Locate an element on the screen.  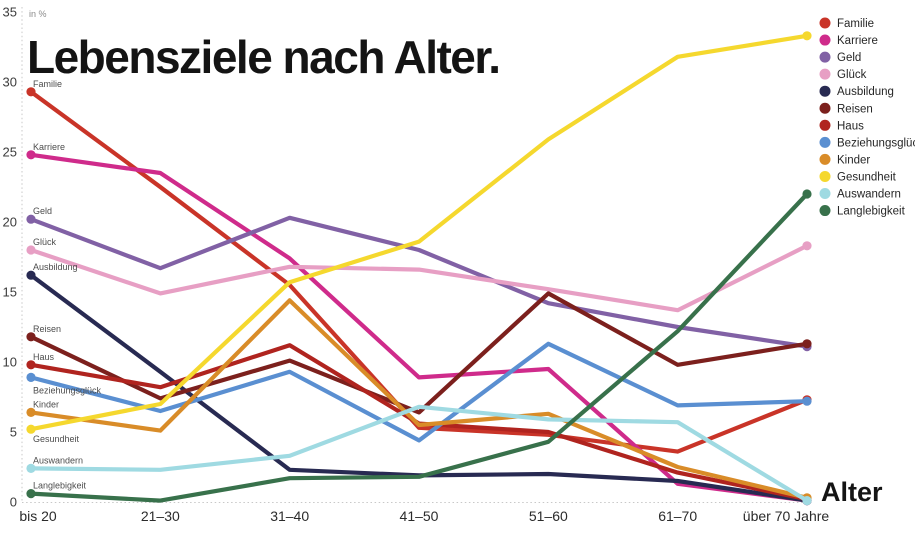
legend-label-gl-ck: Glück is located at coordinates (852, 75).